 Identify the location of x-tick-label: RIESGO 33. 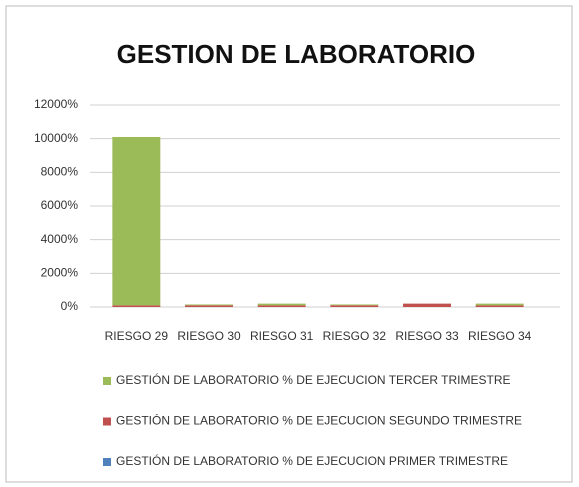
(427, 336).